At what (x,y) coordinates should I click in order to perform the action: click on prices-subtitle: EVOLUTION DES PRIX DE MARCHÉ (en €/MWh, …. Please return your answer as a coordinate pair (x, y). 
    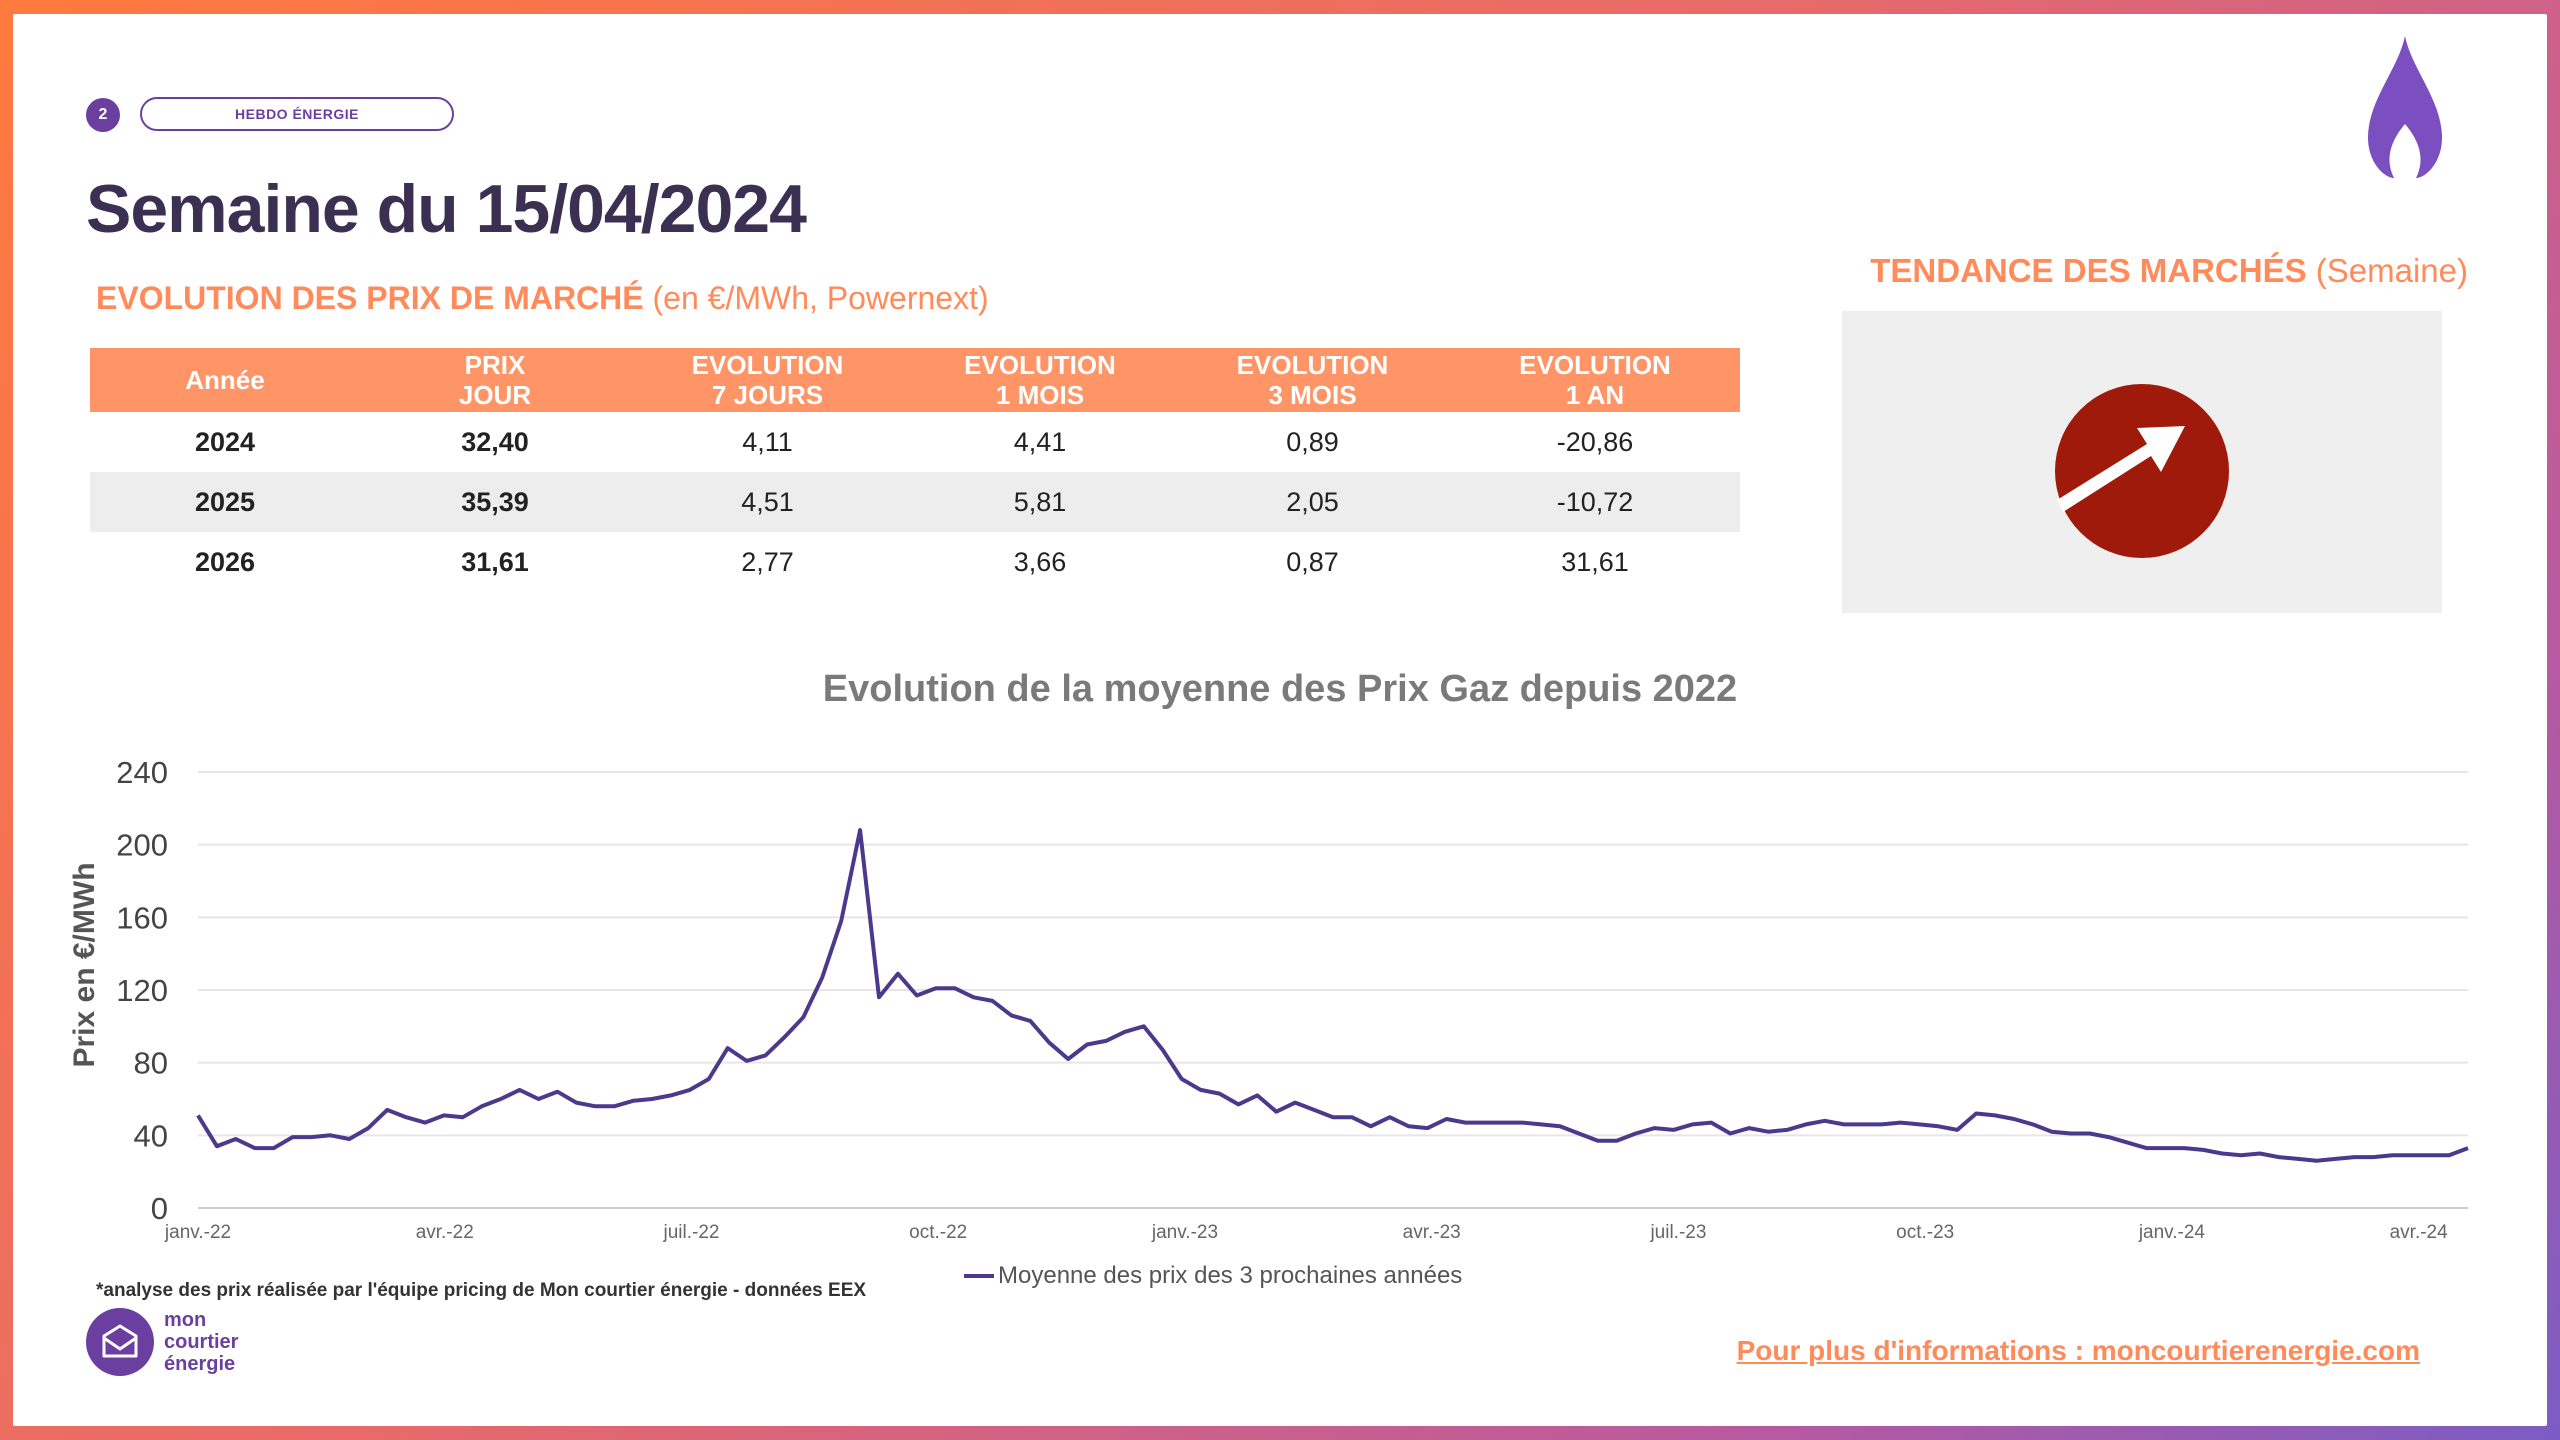
    Looking at the image, I should click on (542, 298).